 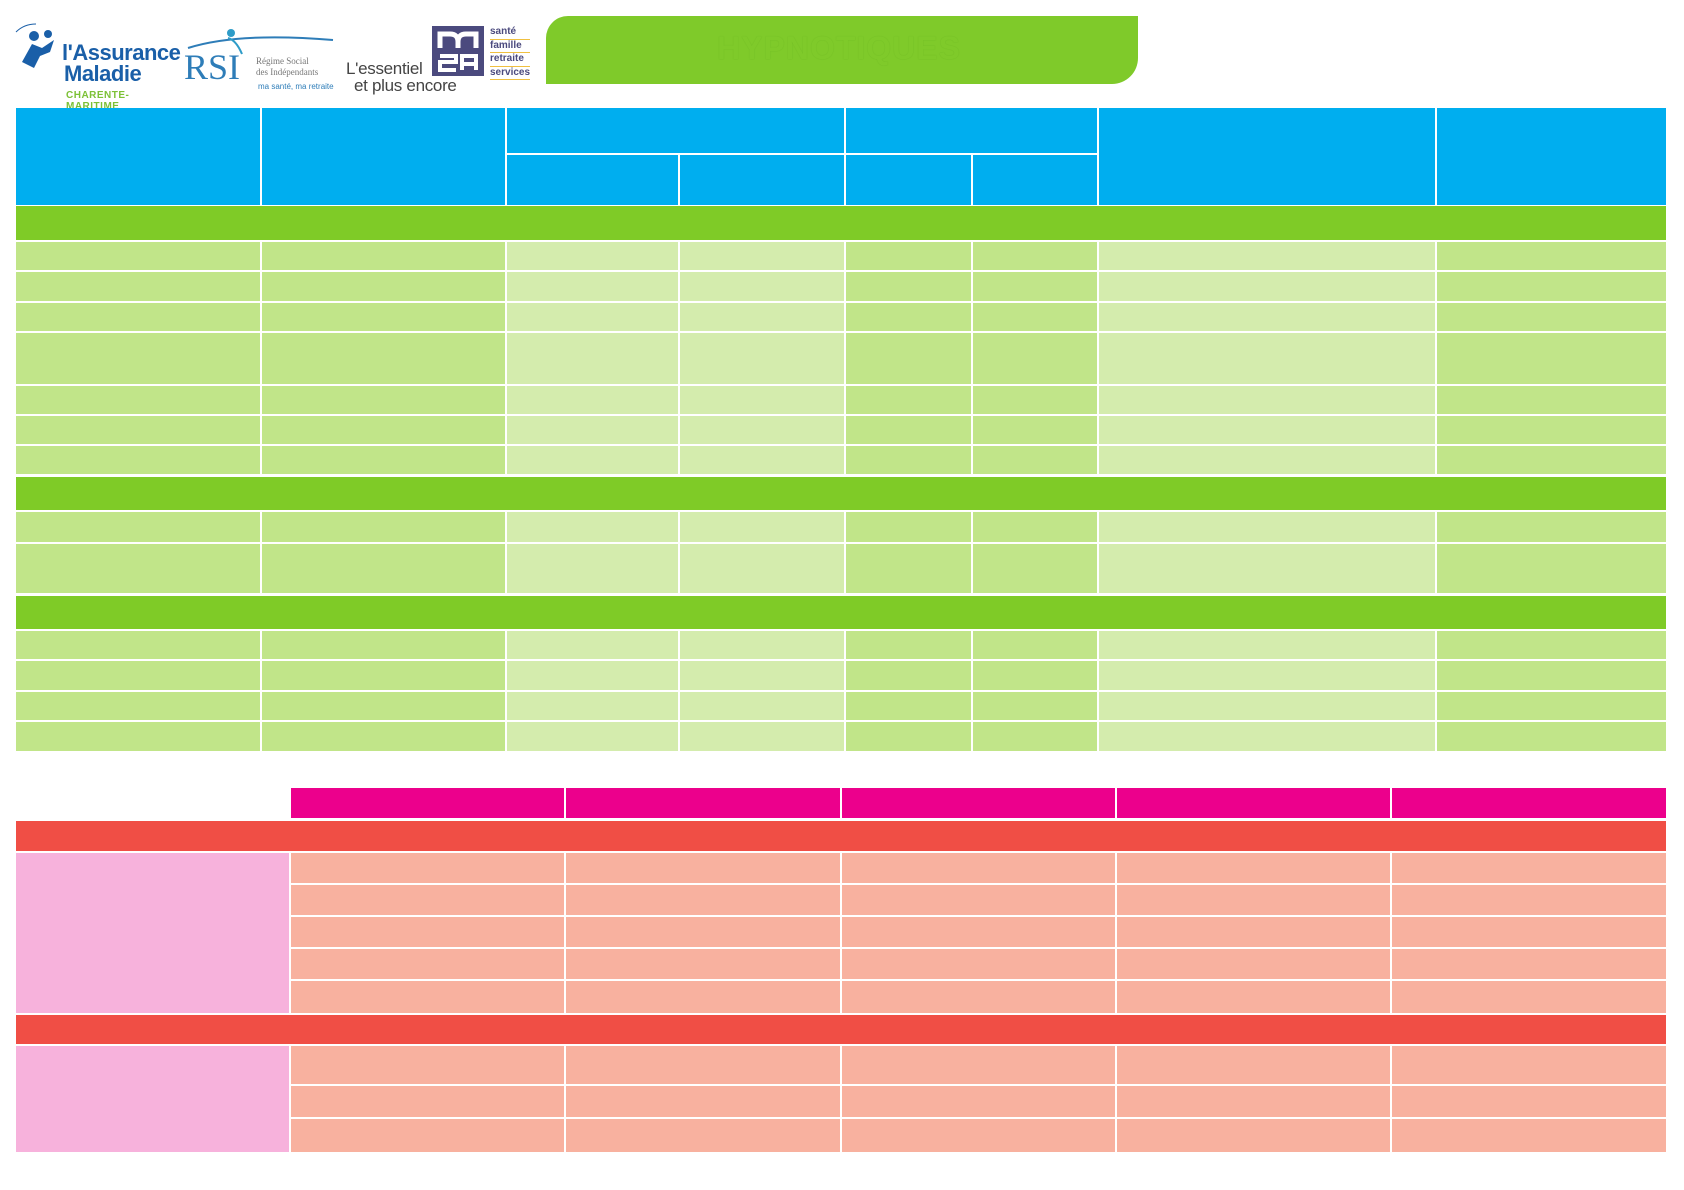 What do you see at coordinates (675, 130) in the screenshot?
I see `table-header-group-cell` at bounding box center [675, 130].